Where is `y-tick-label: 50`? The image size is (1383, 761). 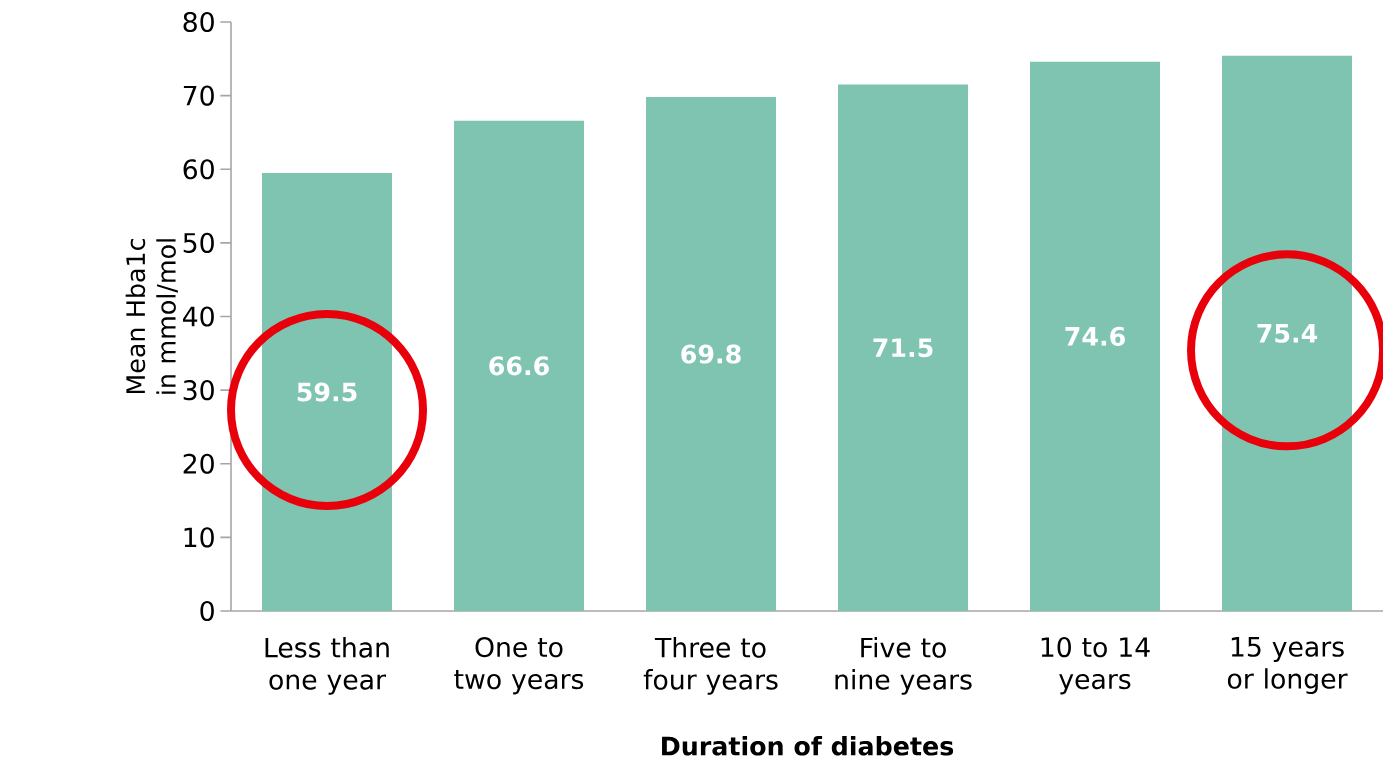 y-tick-label: 50 is located at coordinates (198, 242).